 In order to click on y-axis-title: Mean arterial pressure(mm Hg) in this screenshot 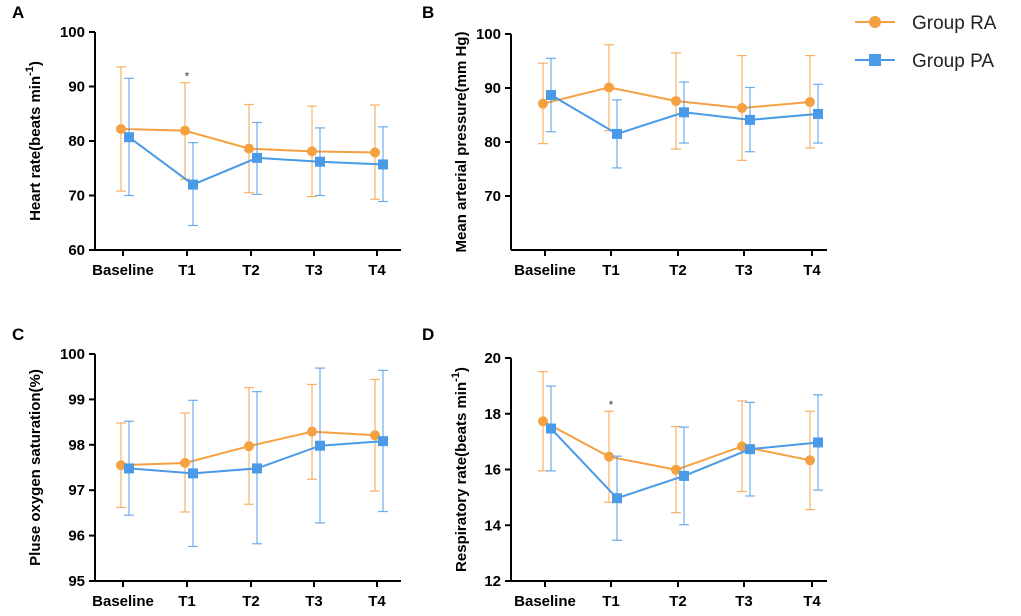, I will do `click(461, 142)`.